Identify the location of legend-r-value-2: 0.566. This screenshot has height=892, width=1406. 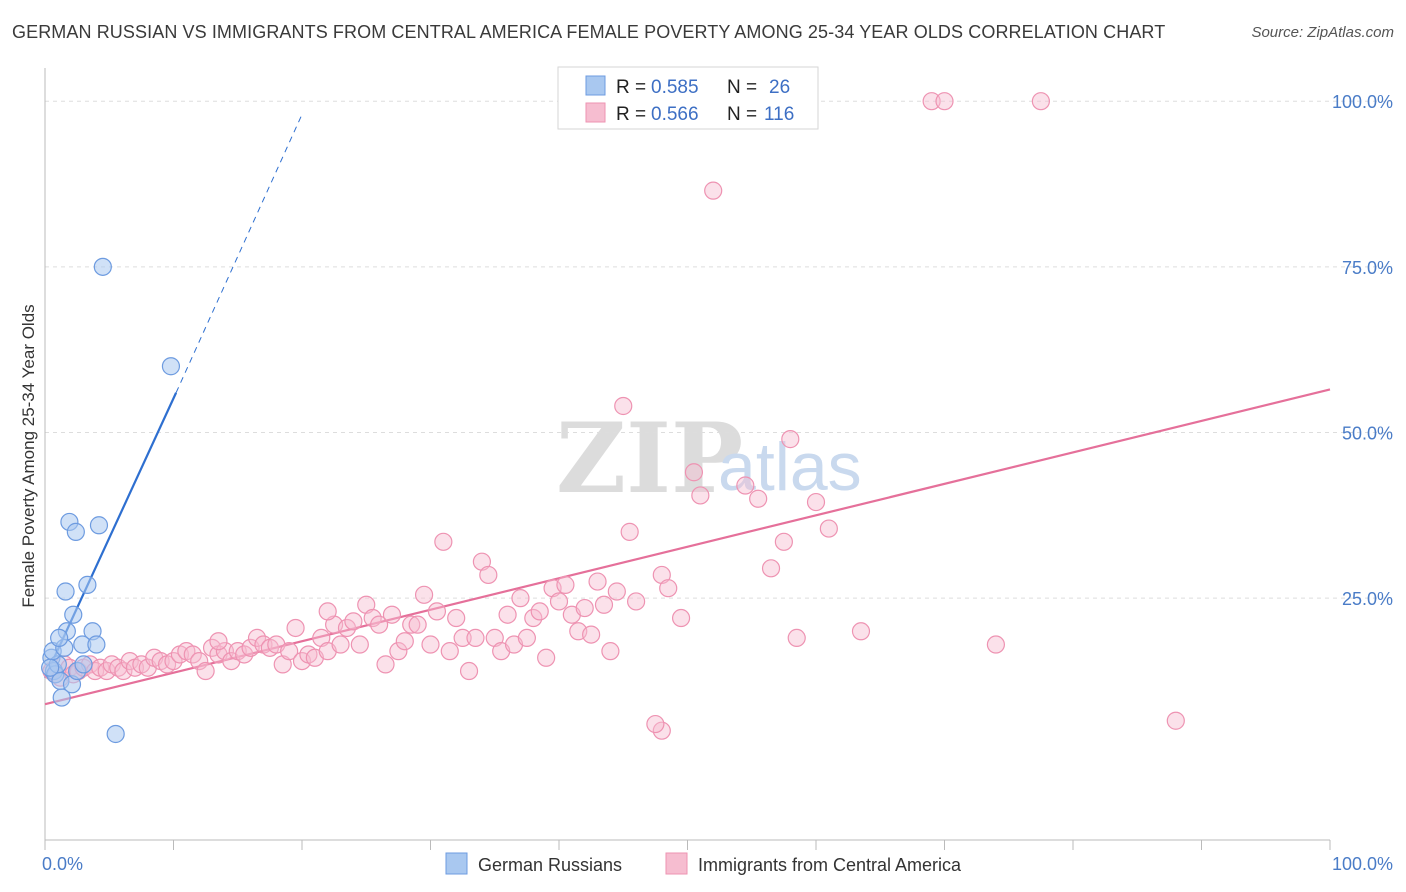
(675, 114).